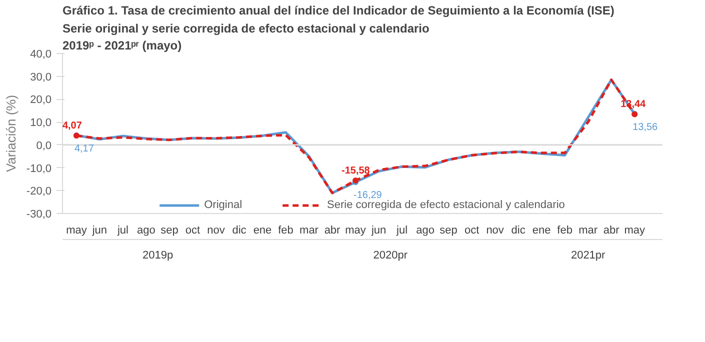 The image size is (705, 342). I want to click on y-tick-label: 0,0, so click(44, 146).